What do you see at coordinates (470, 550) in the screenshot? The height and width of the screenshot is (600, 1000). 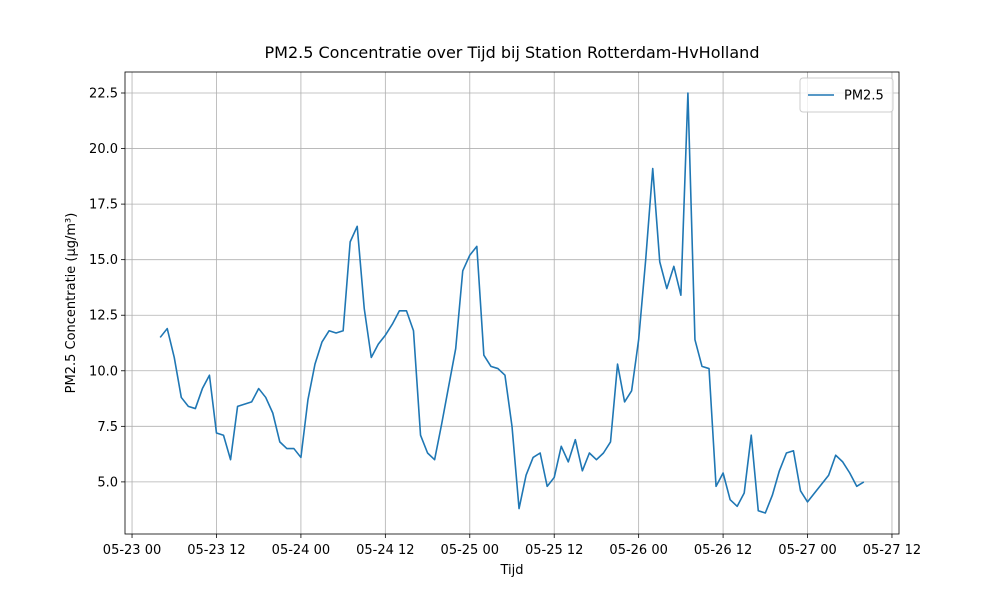 I see `x-tick-label: 05-25 00` at bounding box center [470, 550].